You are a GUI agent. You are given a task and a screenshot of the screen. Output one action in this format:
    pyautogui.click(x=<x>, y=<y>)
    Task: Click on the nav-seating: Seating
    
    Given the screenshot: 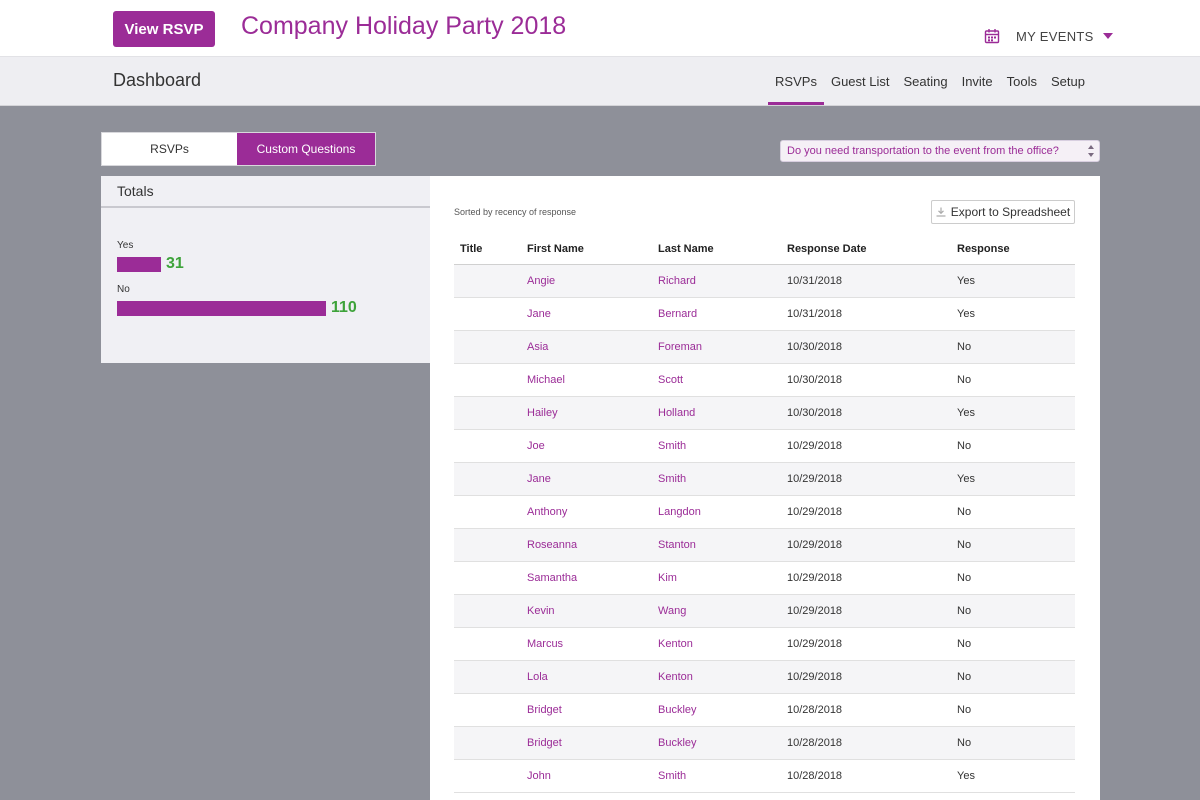 What is the action you would take?
    pyautogui.click(x=925, y=81)
    